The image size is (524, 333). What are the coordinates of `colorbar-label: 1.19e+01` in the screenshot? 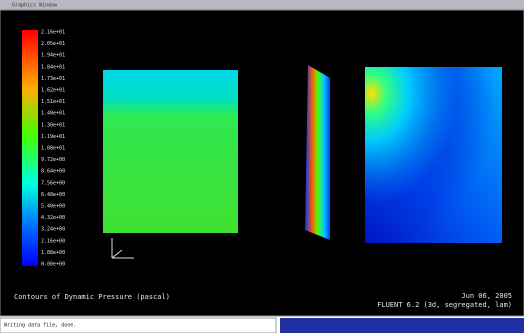 It's located at (53, 137).